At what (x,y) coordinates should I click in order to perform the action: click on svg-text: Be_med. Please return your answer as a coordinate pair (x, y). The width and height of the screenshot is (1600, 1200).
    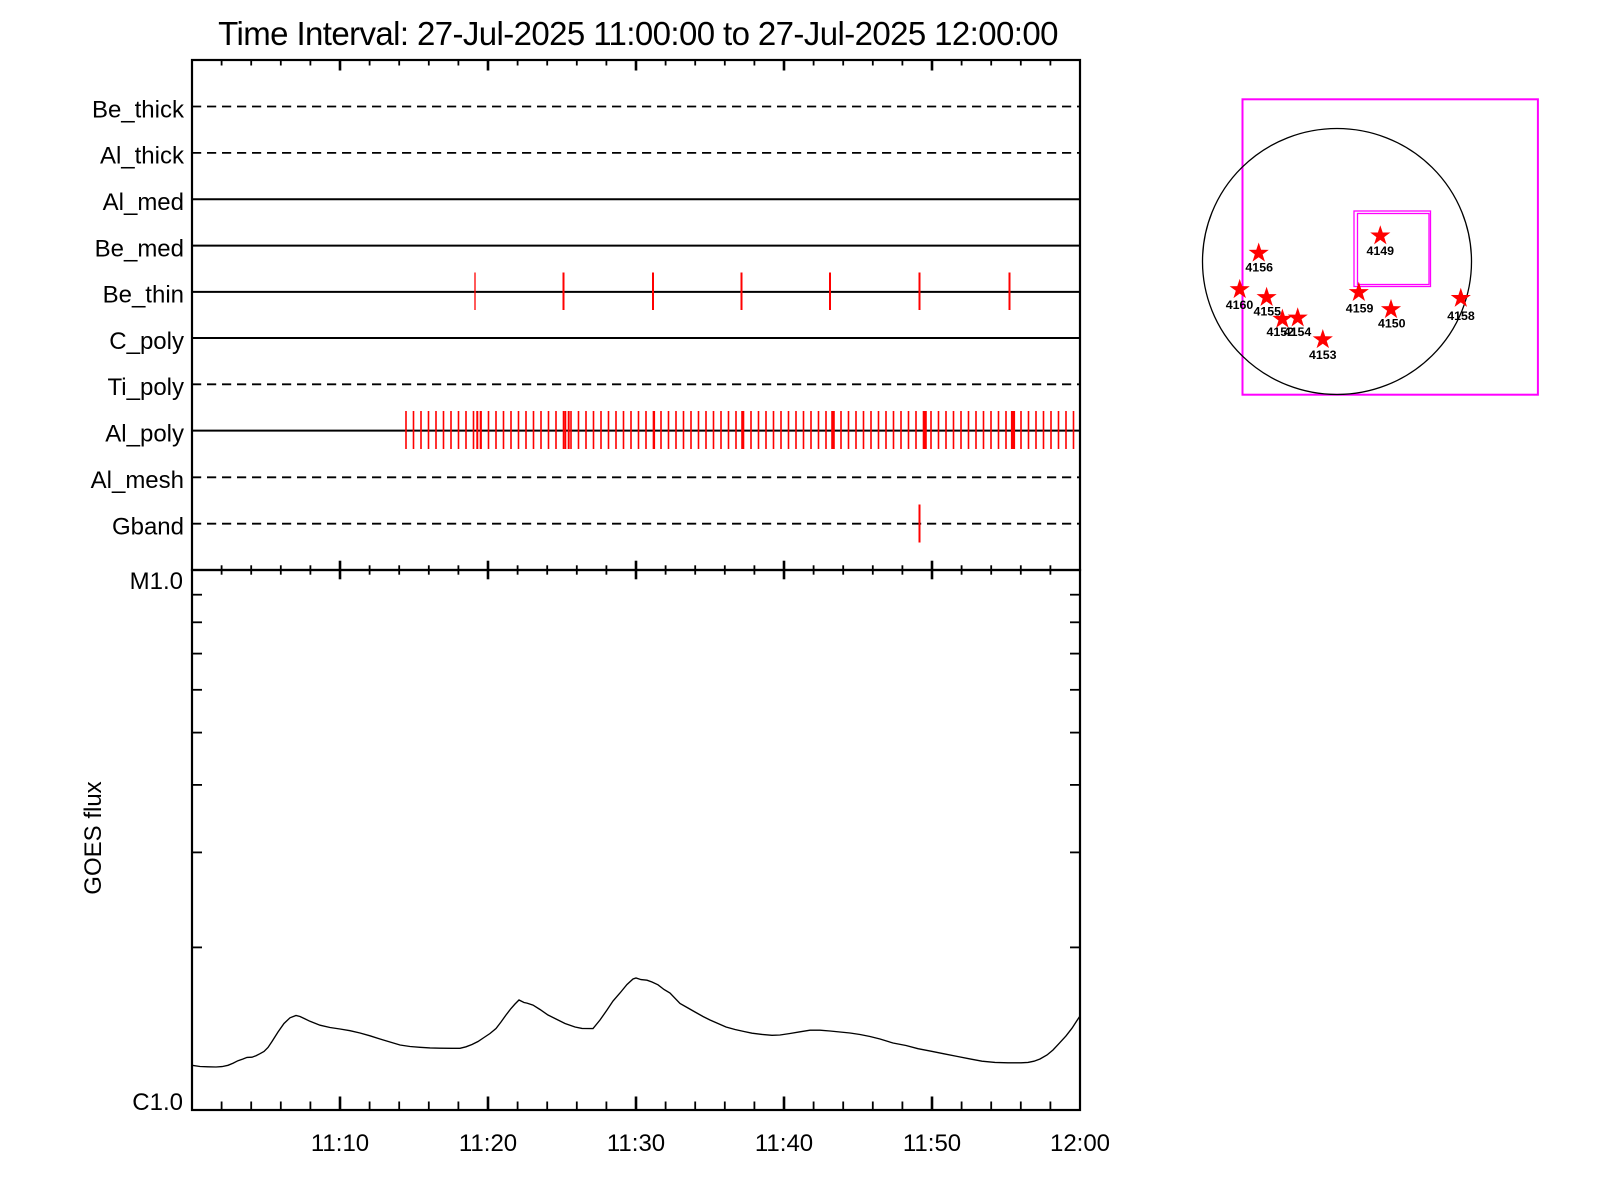
    Looking at the image, I should click on (139, 248).